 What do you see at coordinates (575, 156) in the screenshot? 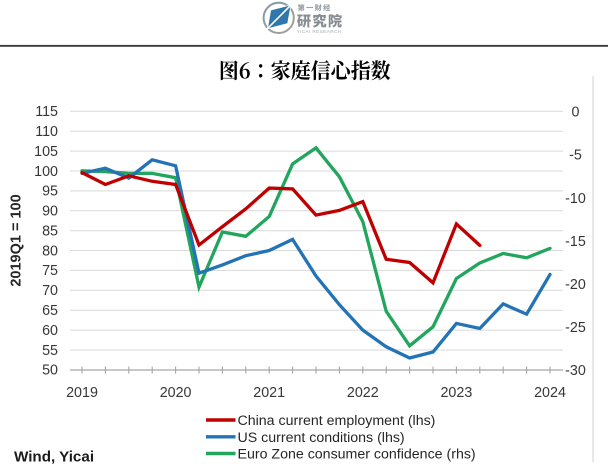
I see `svg-text: -5` at bounding box center [575, 156].